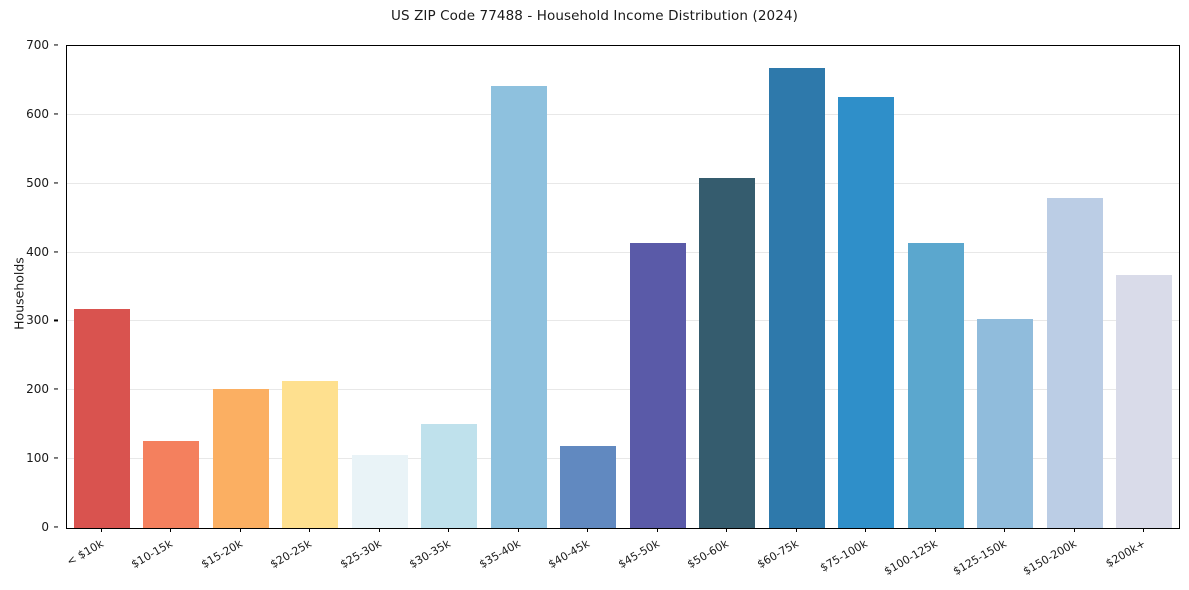  Describe the element at coordinates (29, 286) in the screenshot. I see `y-axis: 0 100 200 300 400 500 600 700` at that location.